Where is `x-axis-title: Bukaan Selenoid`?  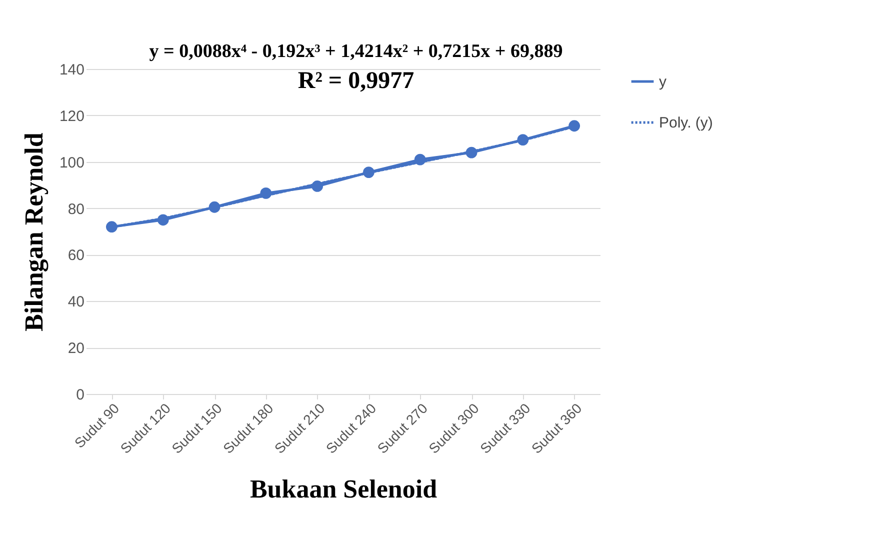 x-axis-title: Bukaan Selenoid is located at coordinates (344, 489).